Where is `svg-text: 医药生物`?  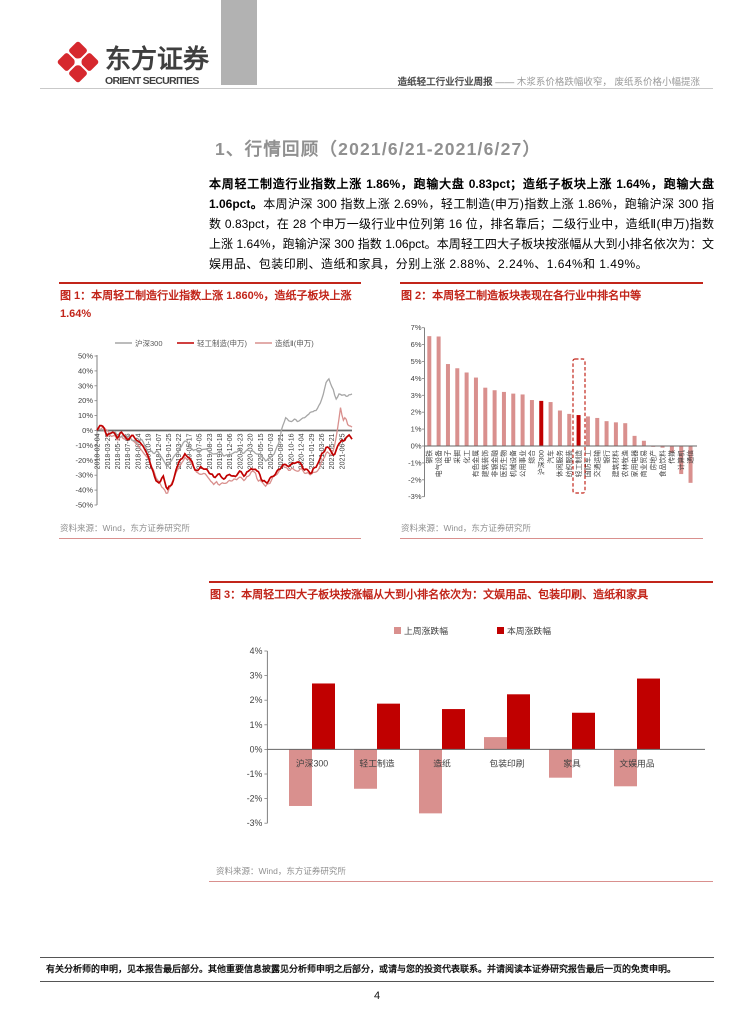
svg-text: 医药生物 is located at coordinates (503, 463).